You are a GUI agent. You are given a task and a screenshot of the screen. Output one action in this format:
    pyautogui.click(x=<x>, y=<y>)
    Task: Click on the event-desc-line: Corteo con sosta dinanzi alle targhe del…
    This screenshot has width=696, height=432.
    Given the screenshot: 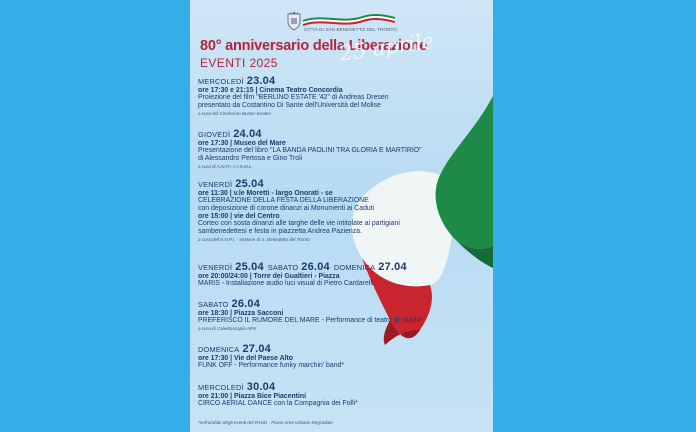 What is the action you would take?
    pyautogui.click(x=299, y=223)
    